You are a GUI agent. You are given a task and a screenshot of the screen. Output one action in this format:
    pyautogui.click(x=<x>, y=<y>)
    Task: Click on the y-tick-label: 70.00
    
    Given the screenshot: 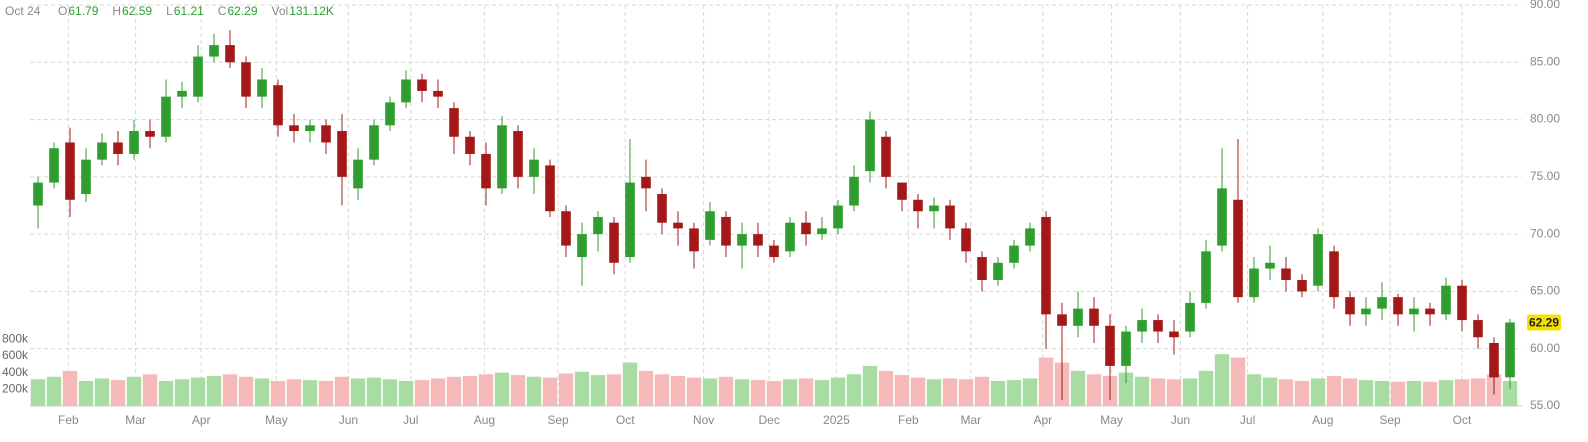 What is the action you would take?
    pyautogui.click(x=1545, y=233)
    